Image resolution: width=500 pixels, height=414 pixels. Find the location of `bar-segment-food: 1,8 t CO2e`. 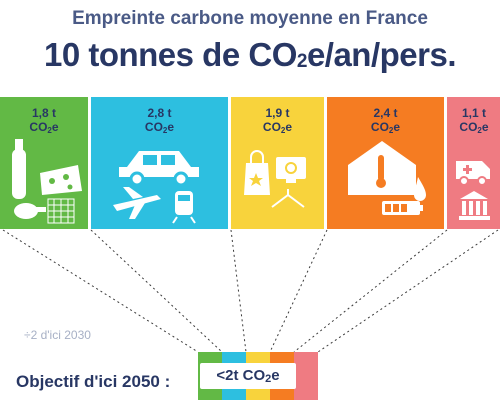

bar-segment-food: 1,8 t CO2e is located at coordinates (44, 163).